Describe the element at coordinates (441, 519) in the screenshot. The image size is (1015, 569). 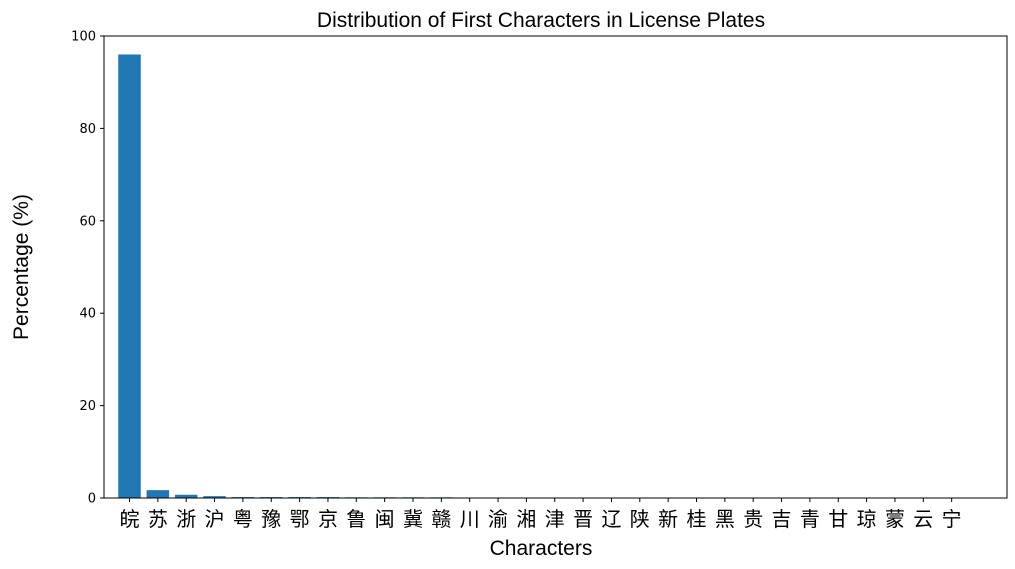
I see `x-tick-label: 赣` at that location.